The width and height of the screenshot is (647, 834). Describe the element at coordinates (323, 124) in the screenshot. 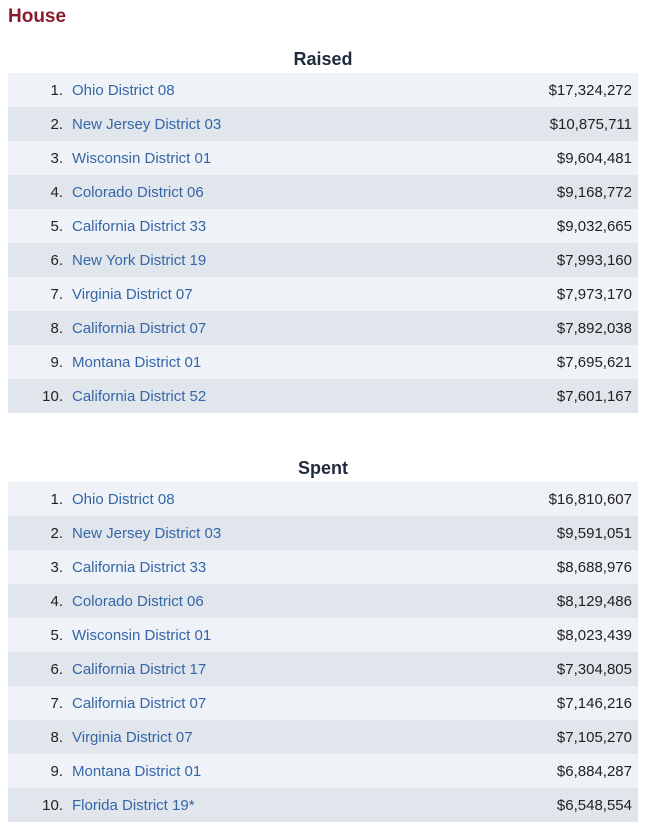

I see `table-row: 2. New Jersey District 03 $10,875,711` at that location.